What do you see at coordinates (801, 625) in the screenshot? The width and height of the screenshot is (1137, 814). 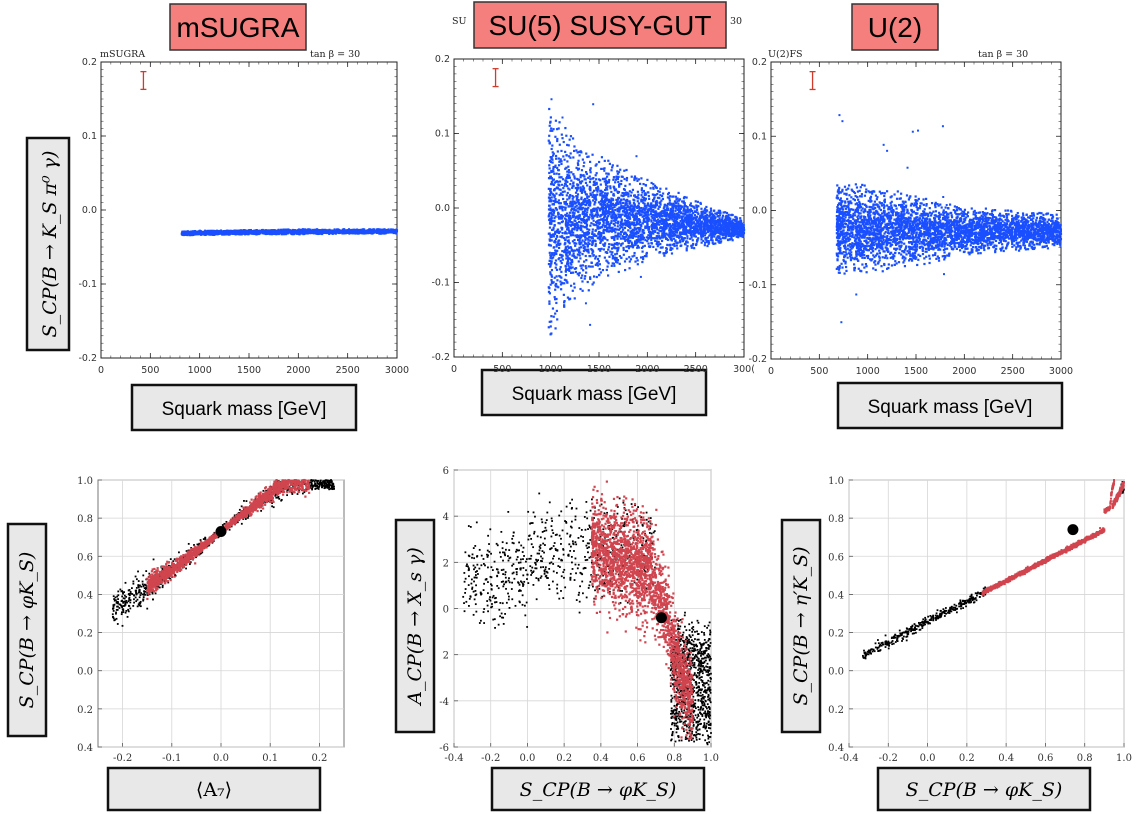 I see `bottom-ylabel-text: S_CP(B → η′K_S)` at bounding box center [801, 625].